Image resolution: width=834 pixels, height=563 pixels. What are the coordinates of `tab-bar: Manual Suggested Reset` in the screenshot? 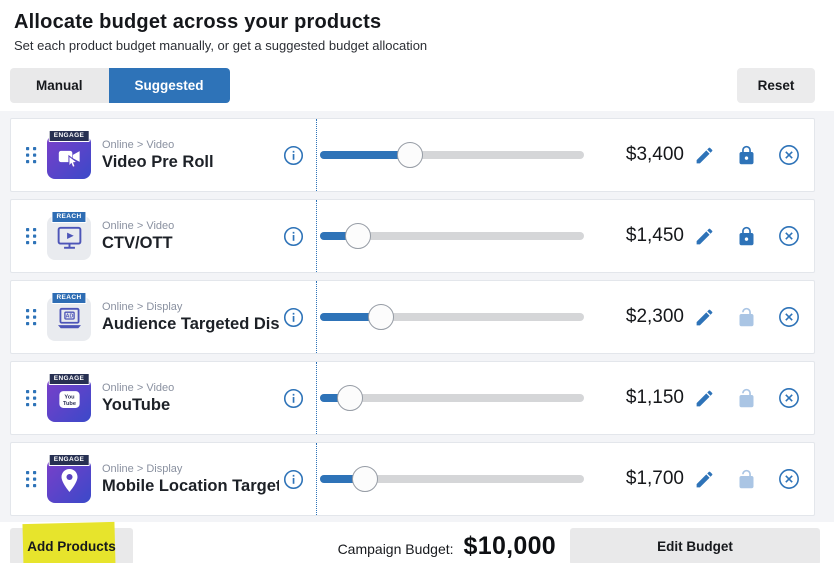 It's located at (412, 85).